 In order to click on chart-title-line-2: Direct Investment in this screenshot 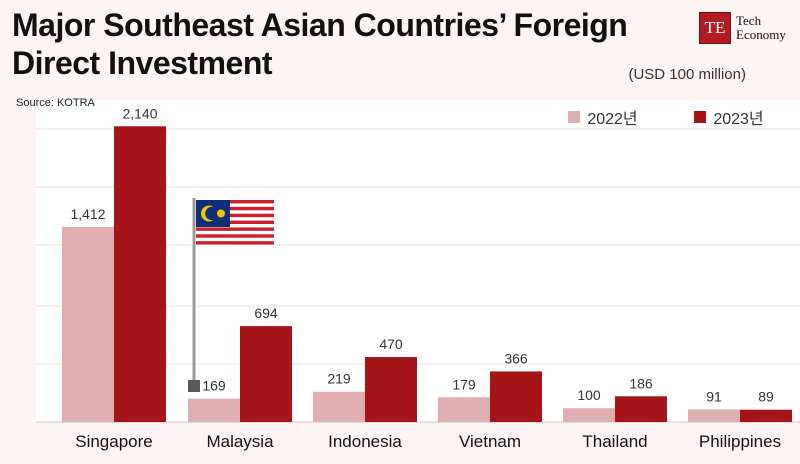, I will do `click(142, 63)`.